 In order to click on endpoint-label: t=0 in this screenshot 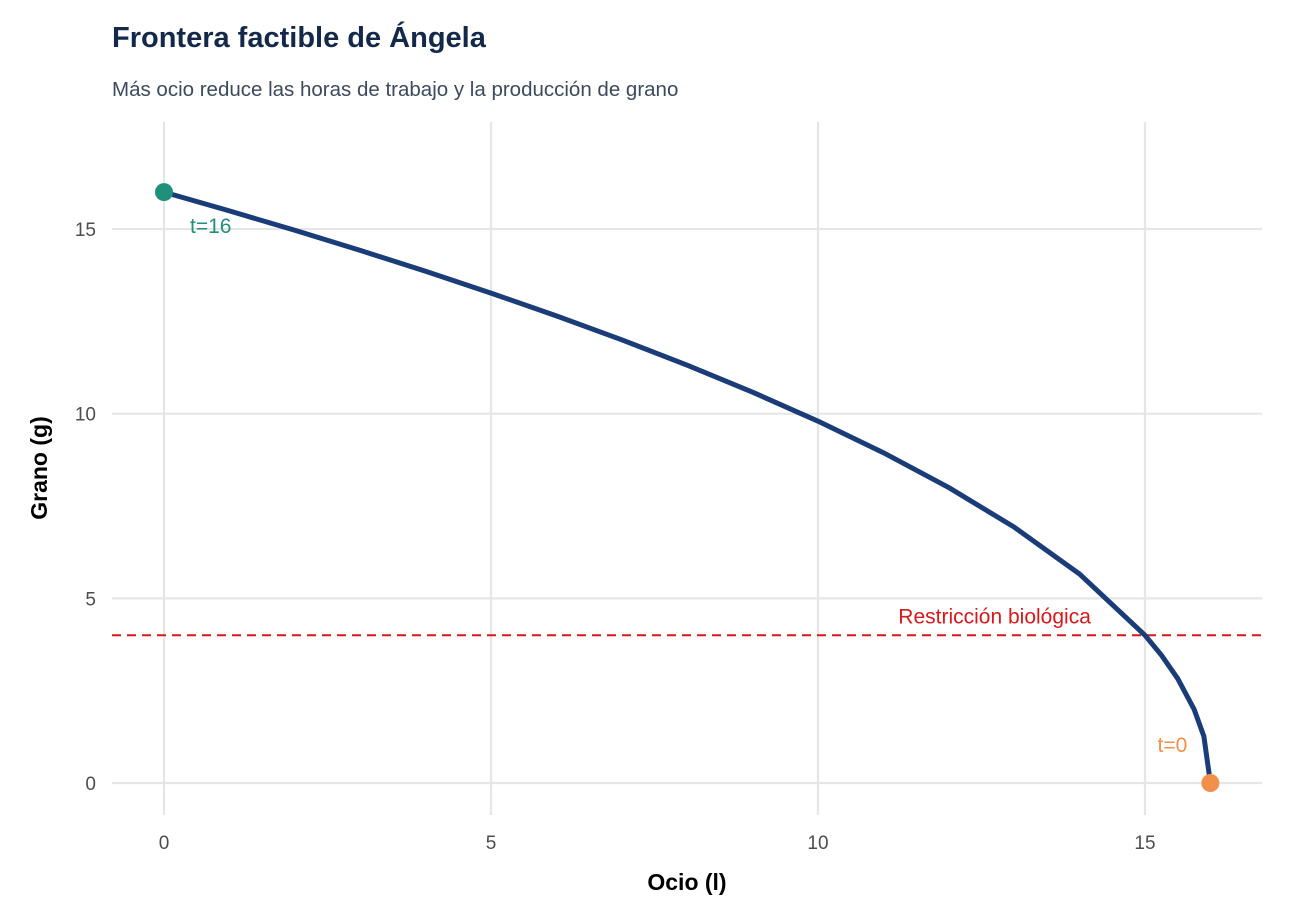, I will do `click(1173, 745)`.